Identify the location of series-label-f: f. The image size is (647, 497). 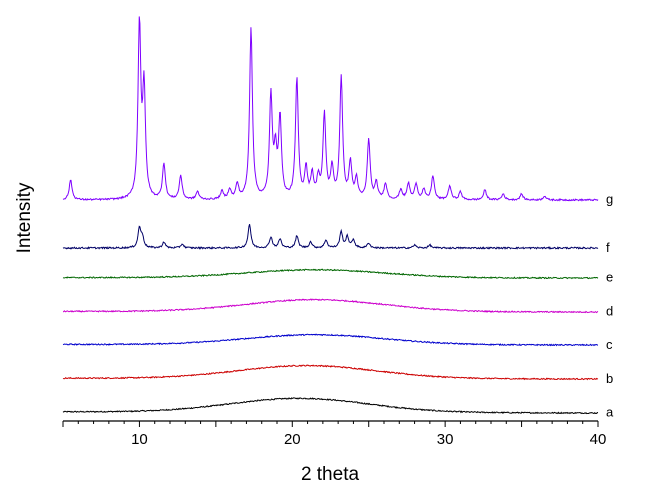
(608, 247).